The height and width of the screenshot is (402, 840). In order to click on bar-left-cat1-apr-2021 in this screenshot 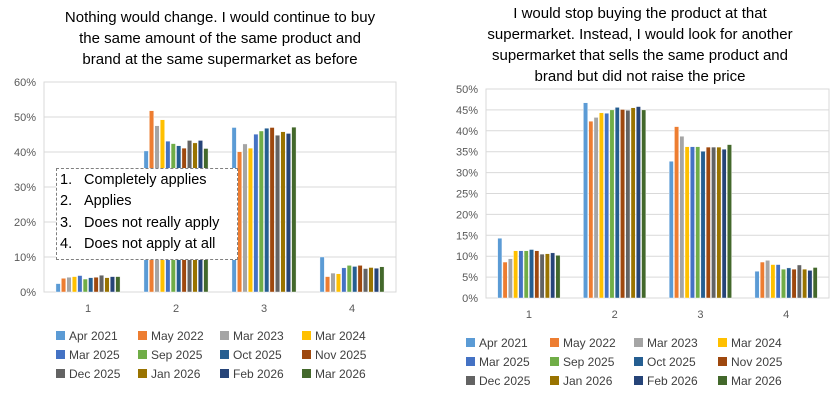, I will do `click(58, 288)`.